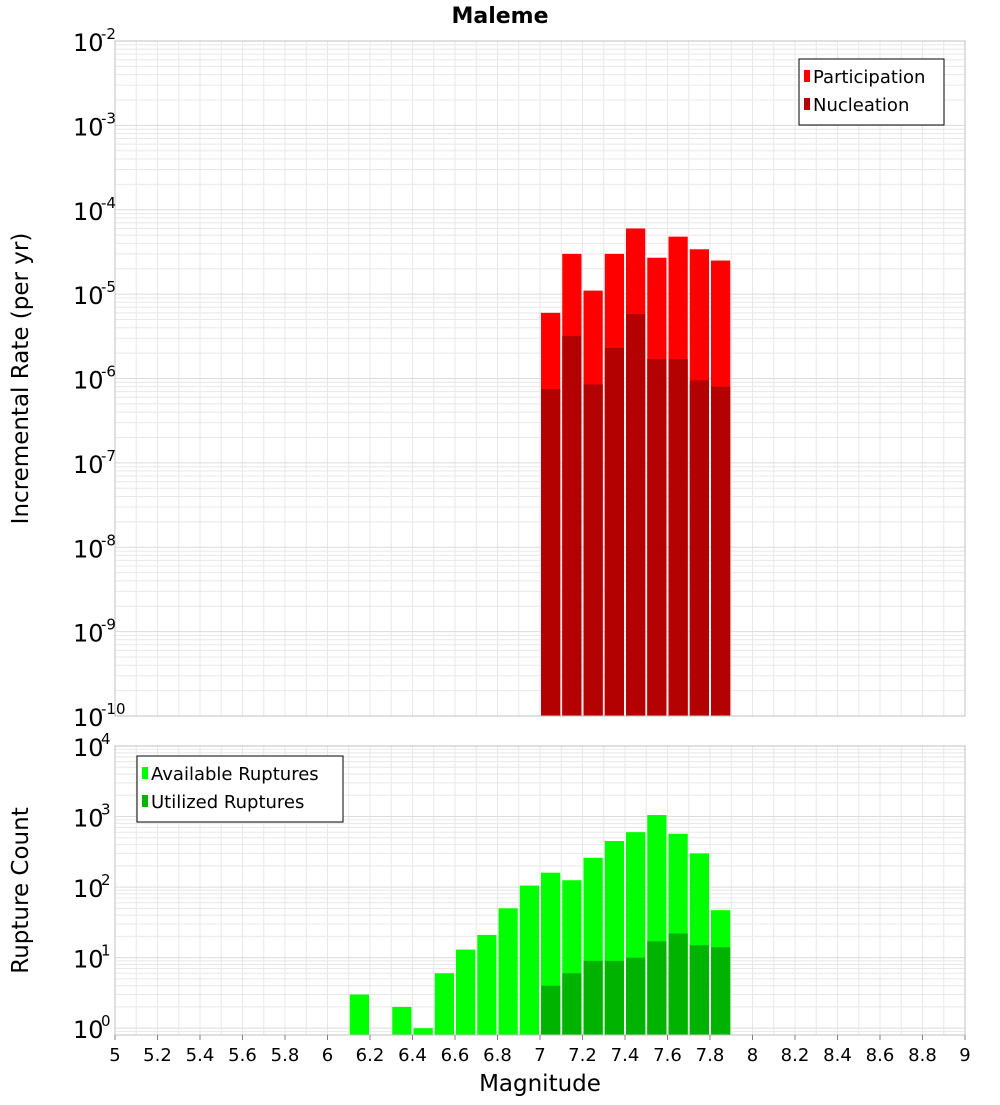  Describe the element at coordinates (667, 1055) in the screenshot. I see `x-tick-label: 7.6` at that location.